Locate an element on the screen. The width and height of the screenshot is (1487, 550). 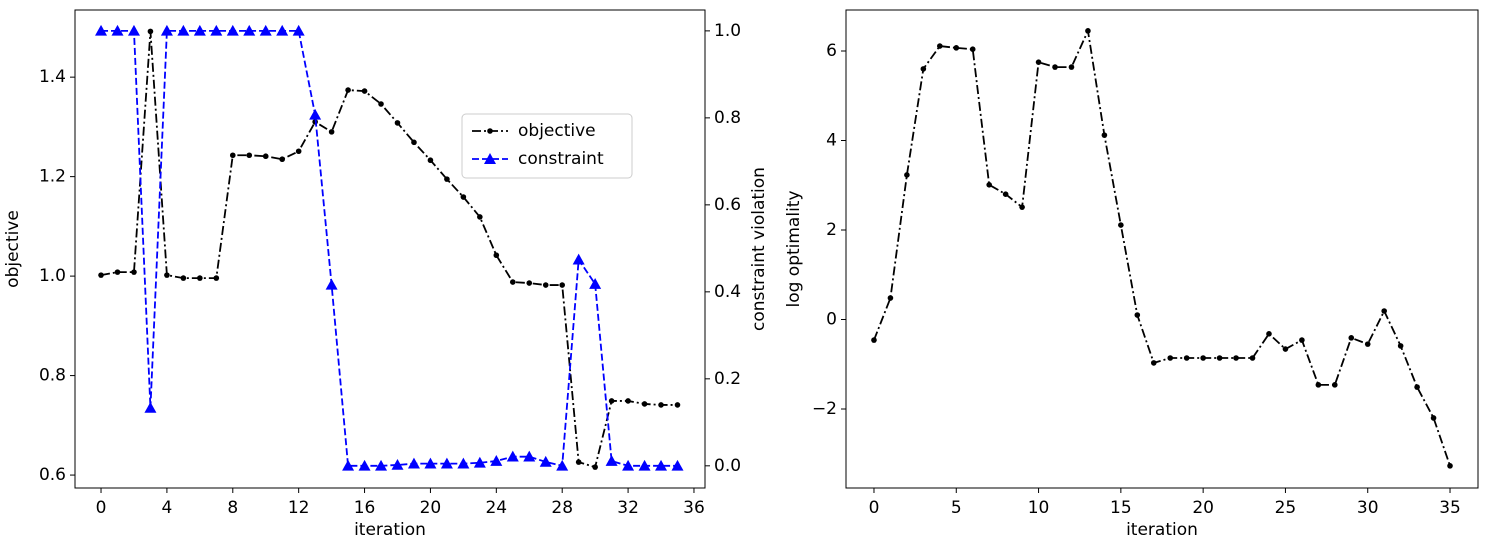
y-tick-label: 6 is located at coordinates (831, 51).